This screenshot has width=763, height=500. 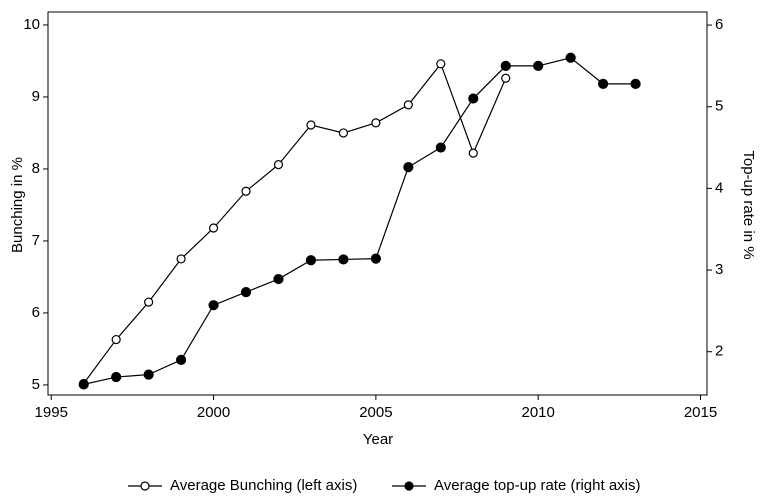 I want to click on legend-label: Average Bunching (left axis), so click(x=263, y=485).